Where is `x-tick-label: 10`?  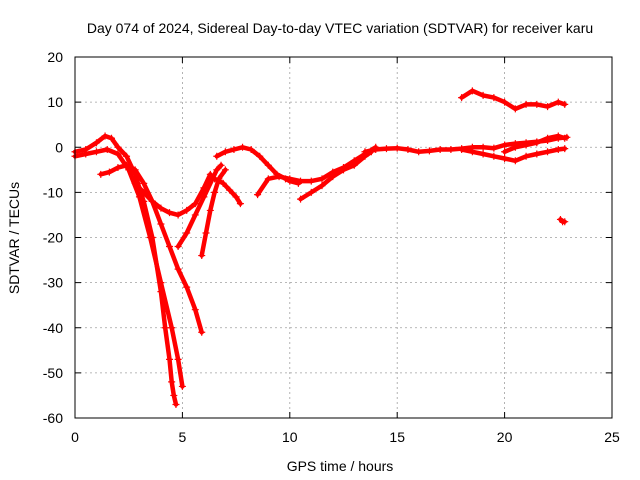 x-tick-label: 10 is located at coordinates (290, 437).